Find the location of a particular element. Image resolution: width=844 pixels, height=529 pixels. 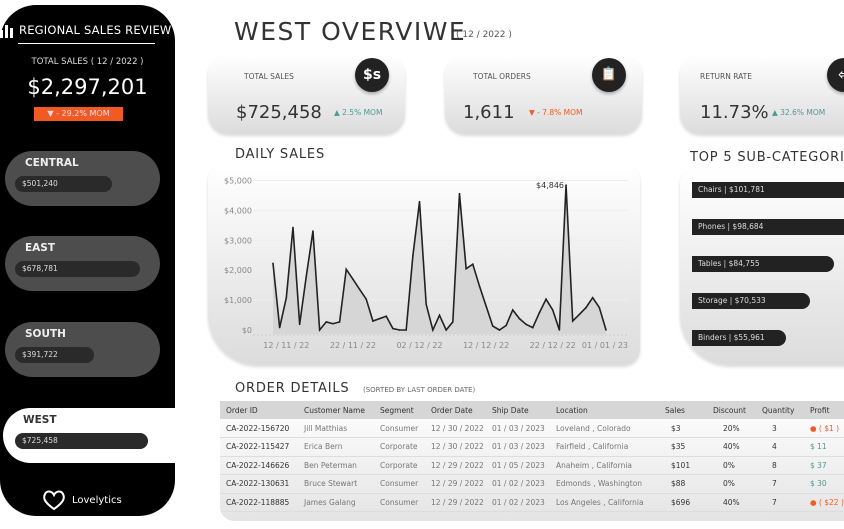

column-header: Sales is located at coordinates (683, 410).